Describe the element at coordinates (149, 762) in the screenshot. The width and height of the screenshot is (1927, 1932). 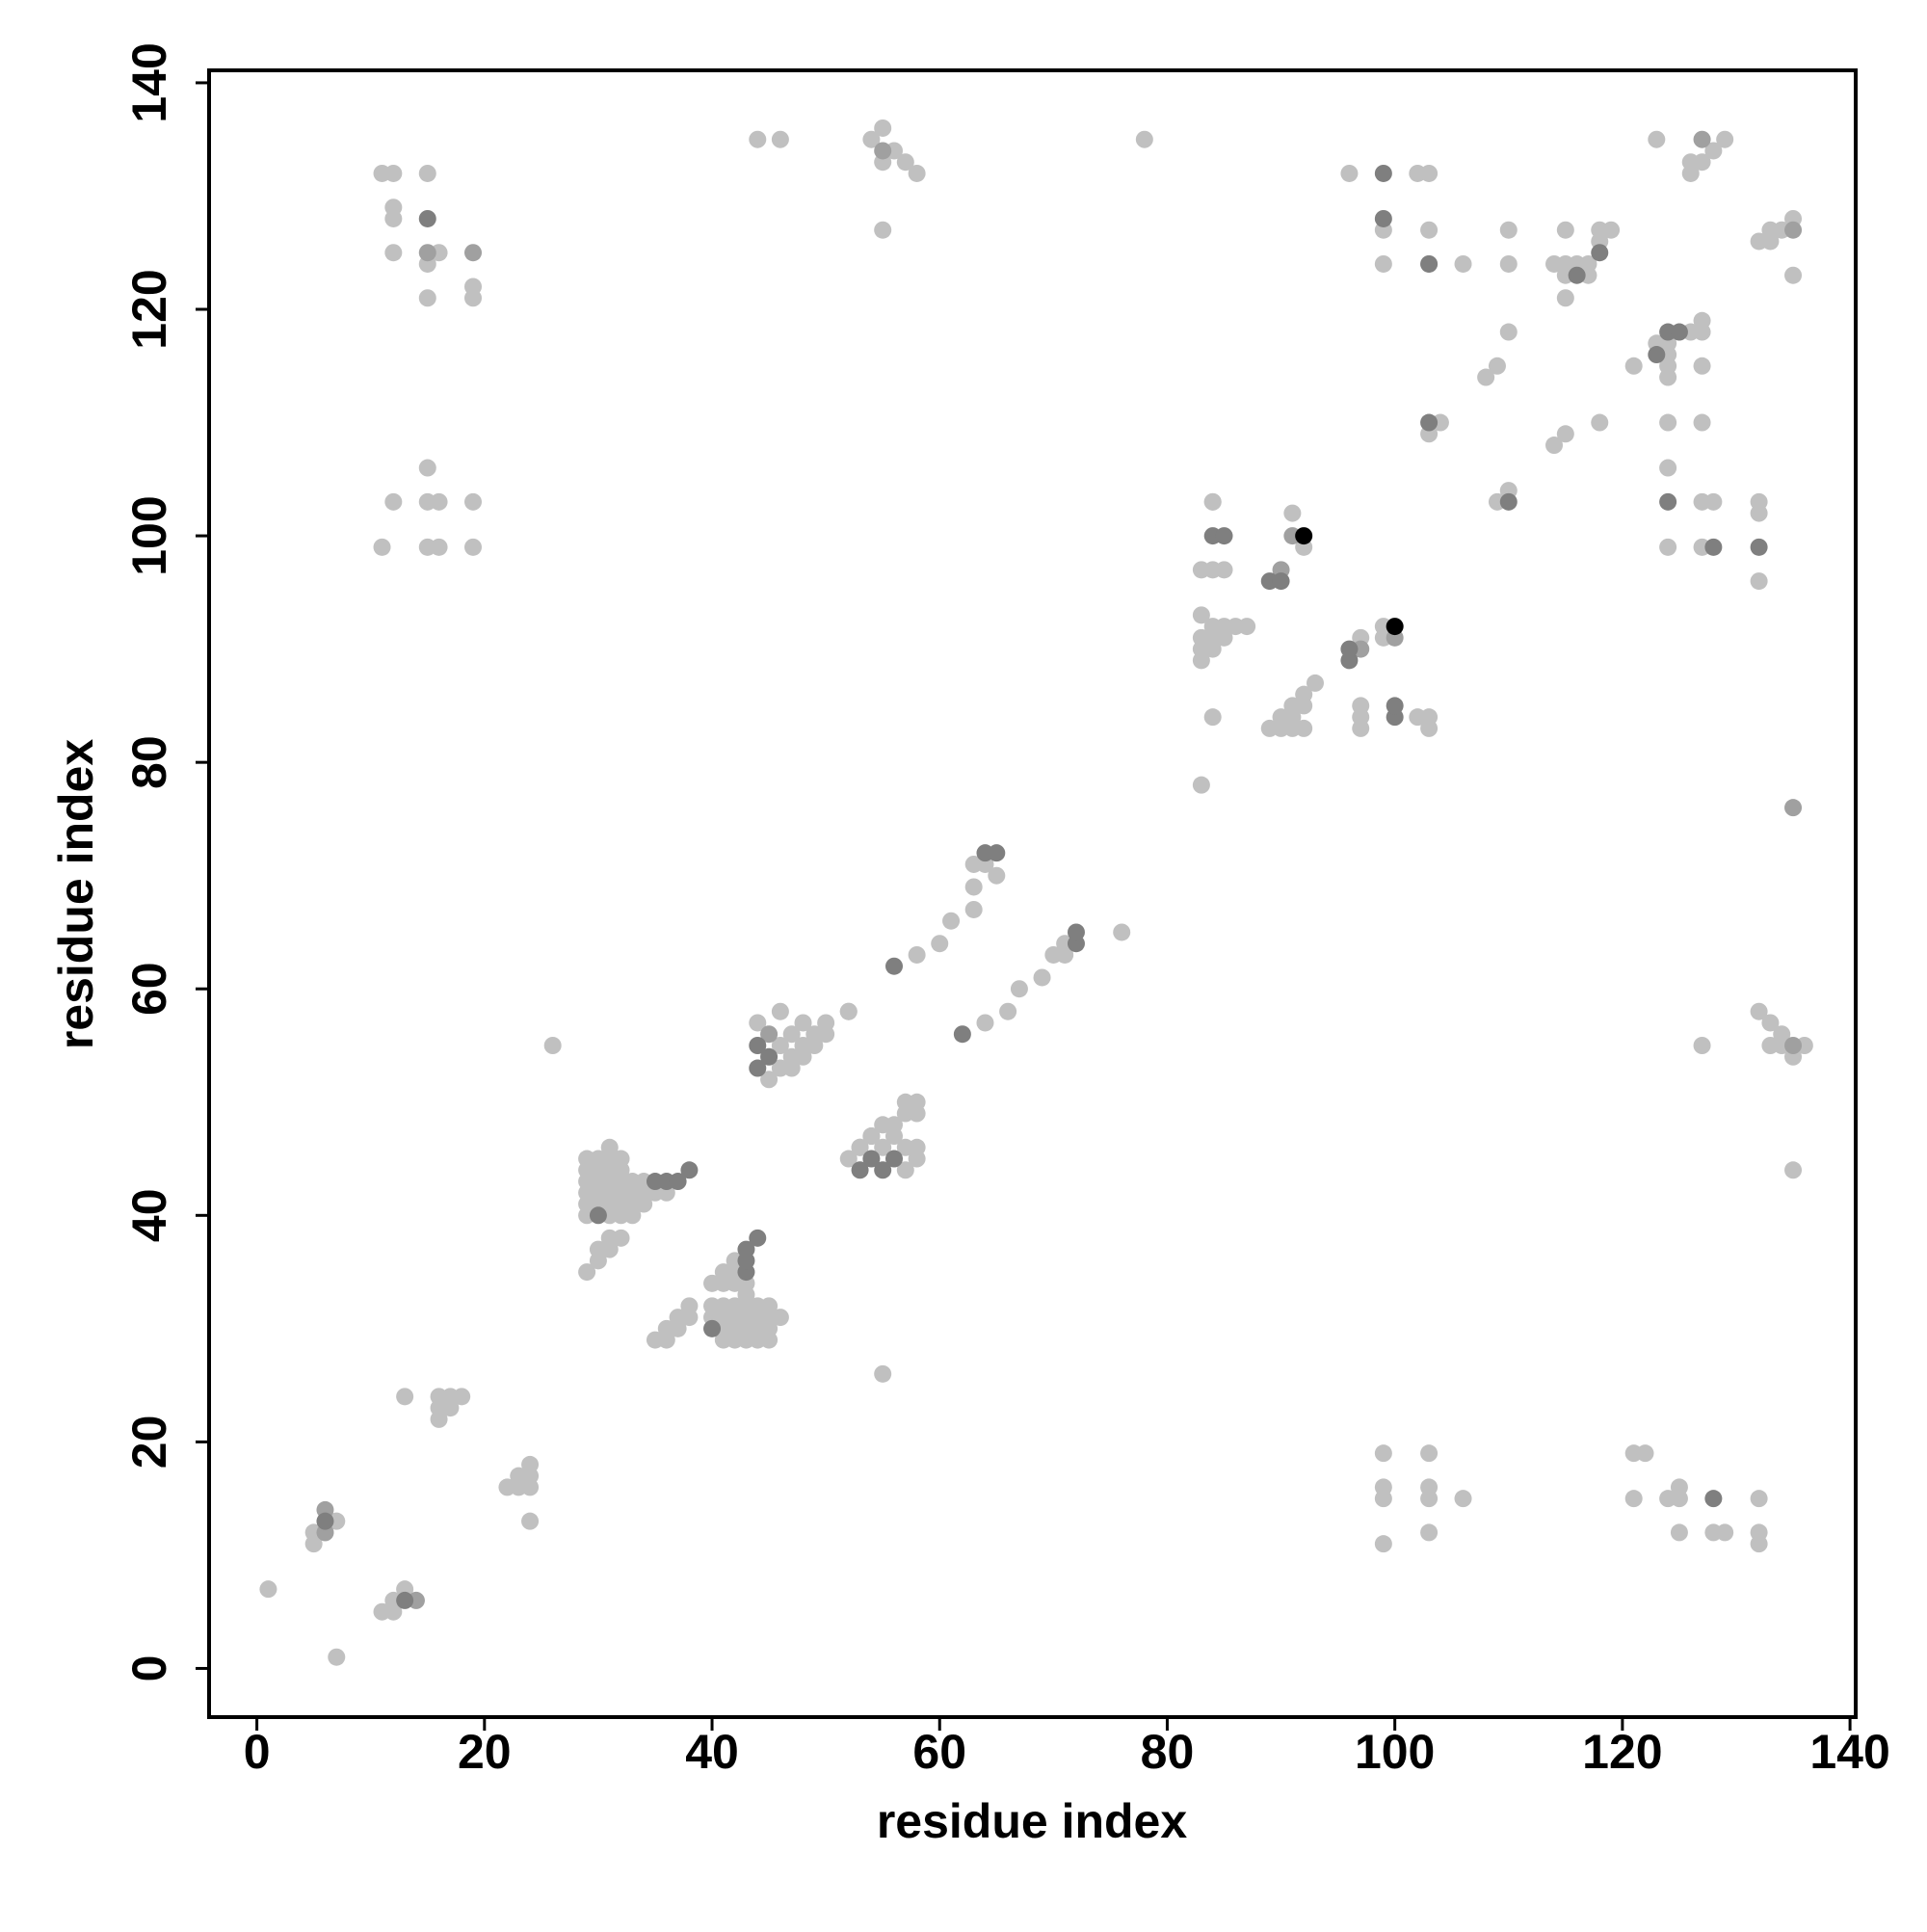
I see `y-tick-label: 80` at that location.